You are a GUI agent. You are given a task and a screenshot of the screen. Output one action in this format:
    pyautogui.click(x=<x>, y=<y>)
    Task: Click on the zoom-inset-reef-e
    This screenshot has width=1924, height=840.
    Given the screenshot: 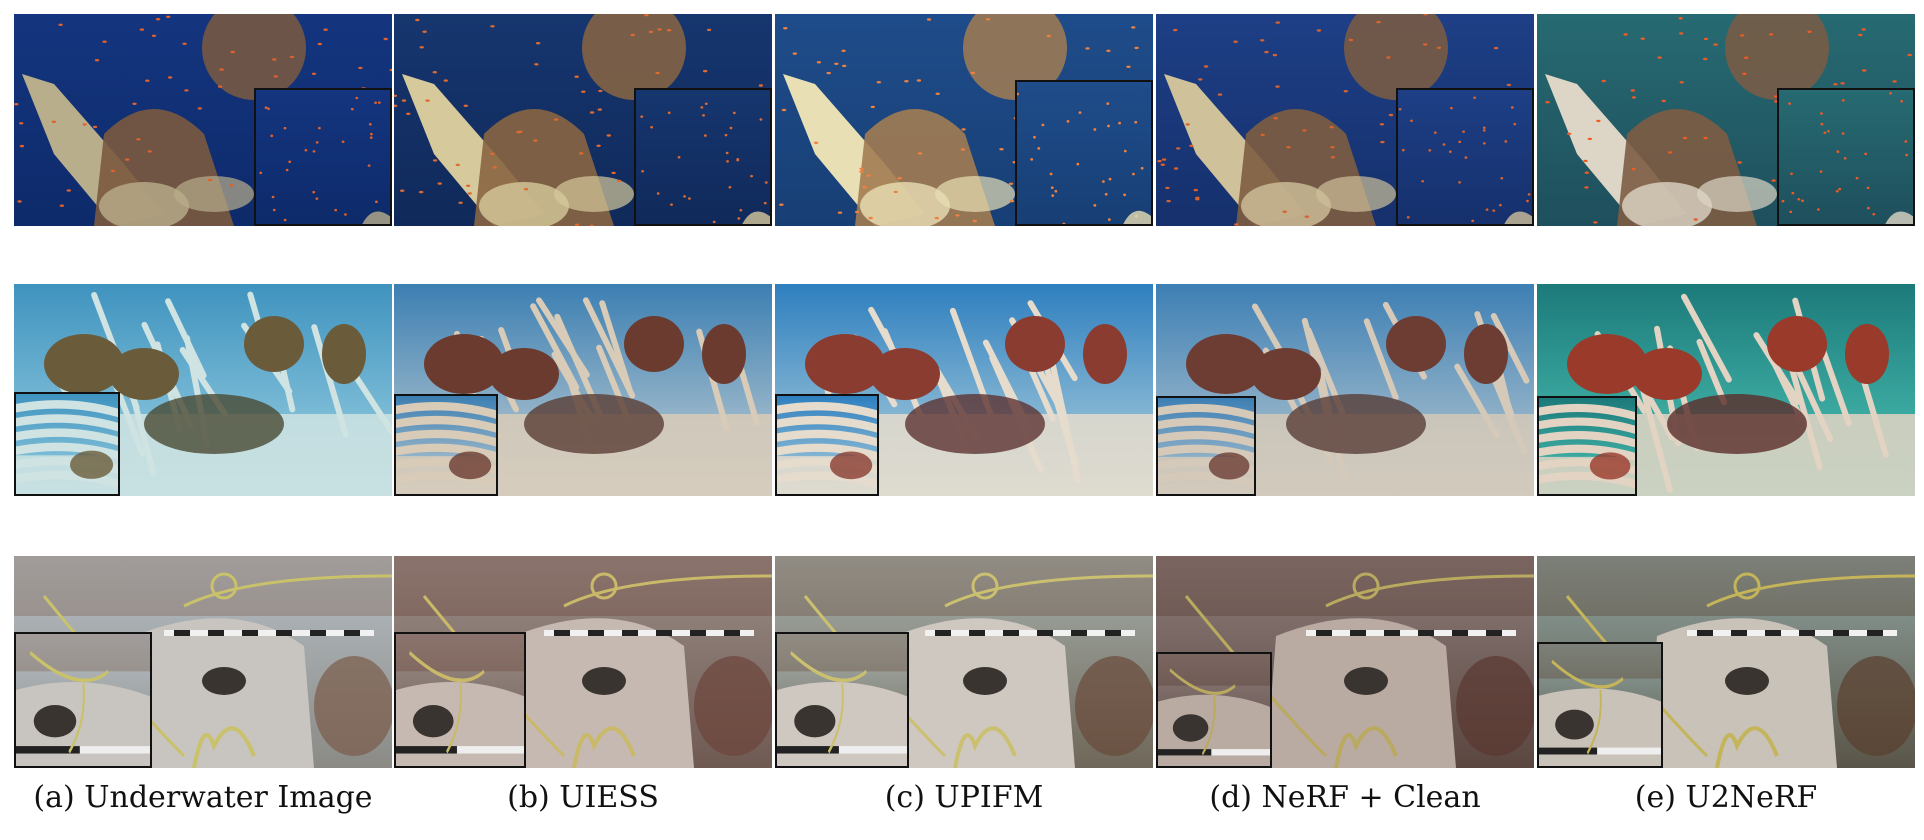 What is the action you would take?
    pyautogui.click(x=1846, y=157)
    